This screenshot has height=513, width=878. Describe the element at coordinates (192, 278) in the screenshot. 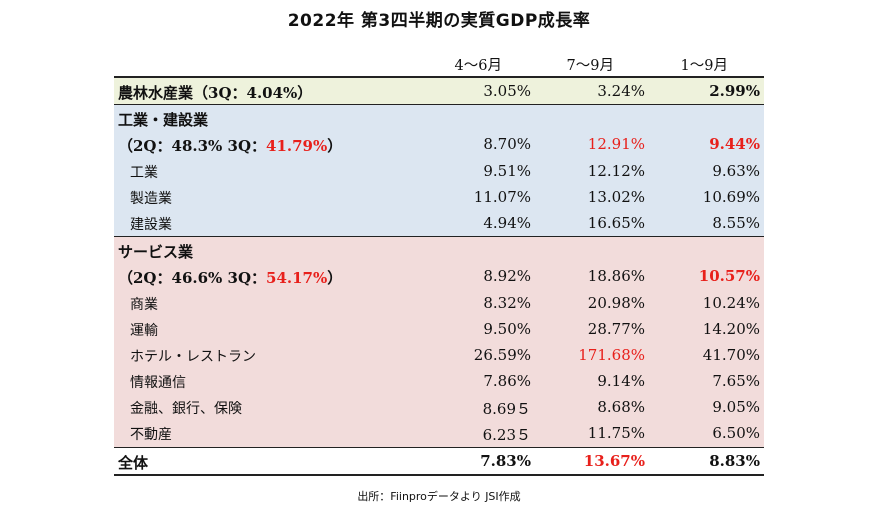

I see `label-pre: （2Q：46.6% 3Q：` at that location.